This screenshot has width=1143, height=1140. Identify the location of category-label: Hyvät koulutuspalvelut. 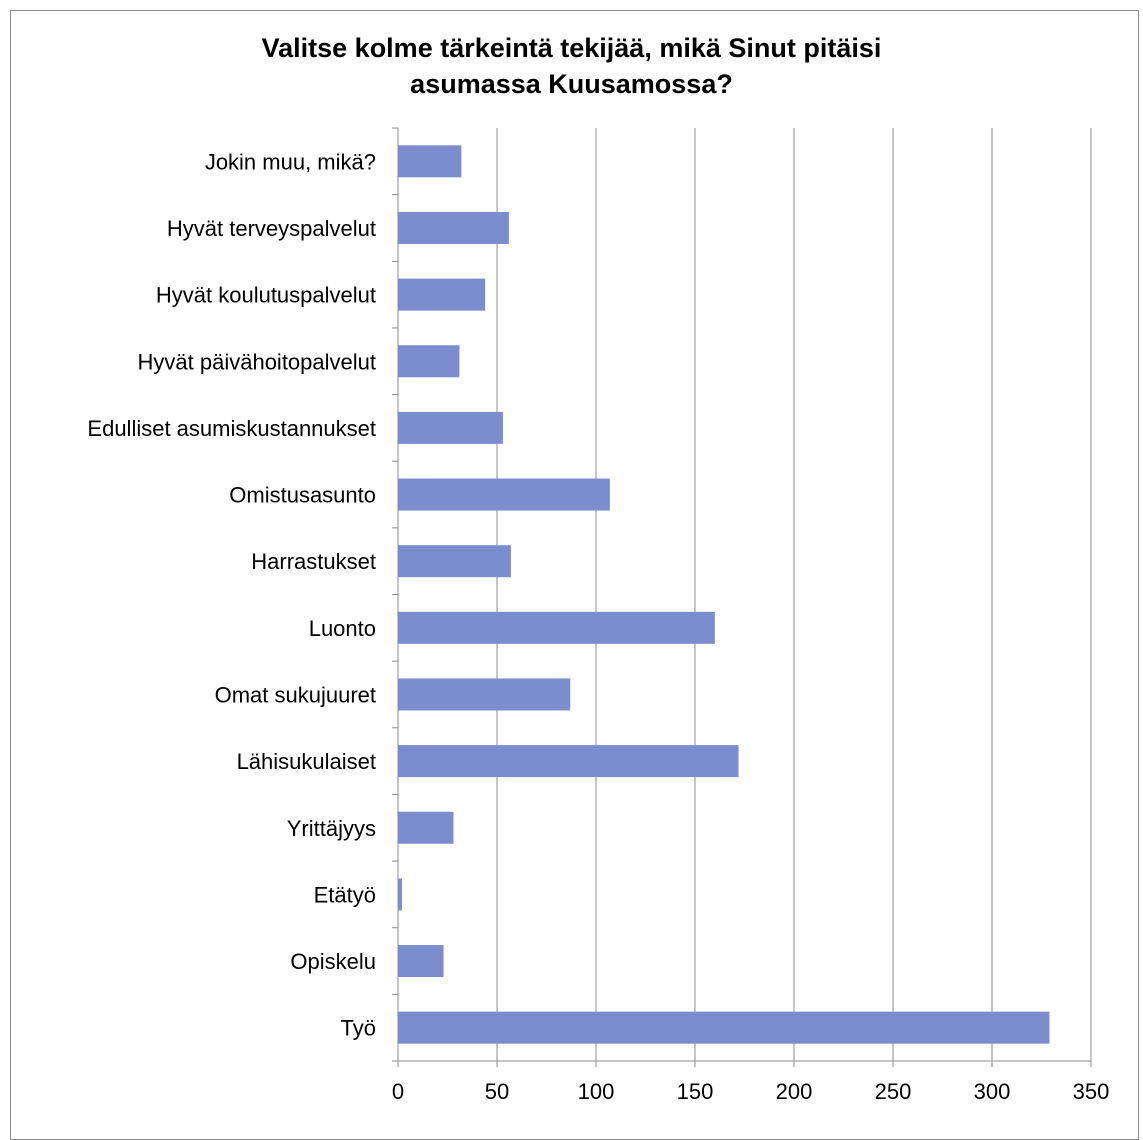
(266, 295).